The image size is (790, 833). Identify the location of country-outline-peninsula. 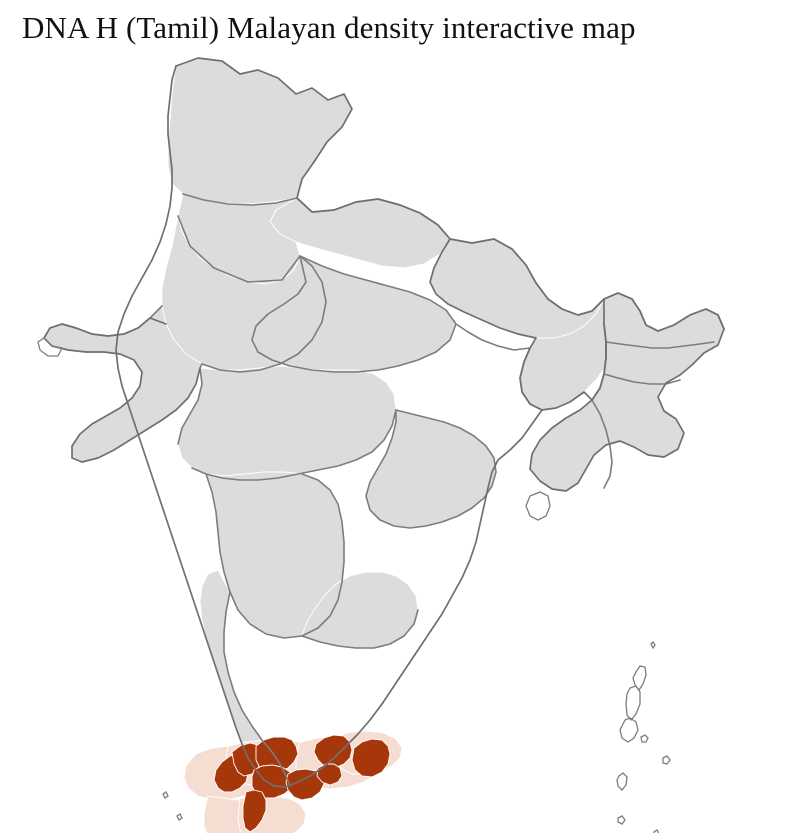
(518, 324).